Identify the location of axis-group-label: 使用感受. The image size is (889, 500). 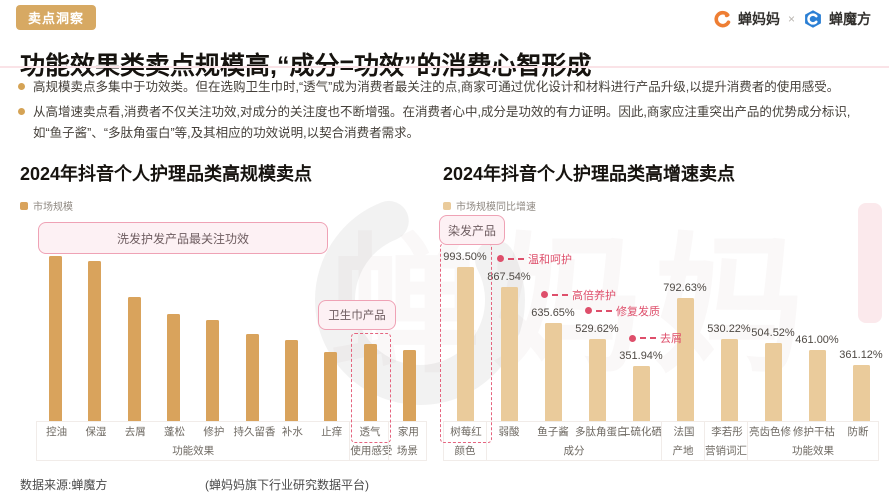
(371, 451).